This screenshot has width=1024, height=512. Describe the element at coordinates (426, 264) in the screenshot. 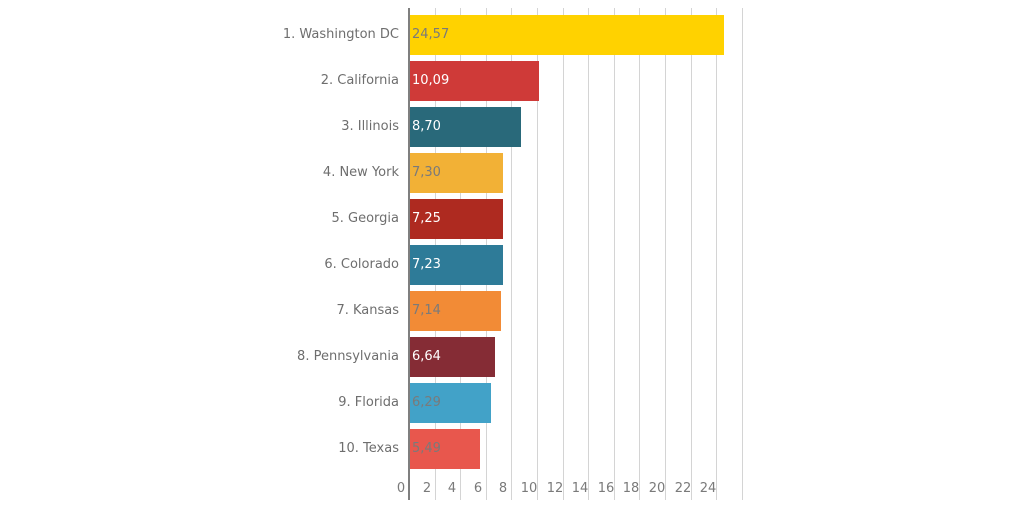

I see `bar-value-label: 7,23` at that location.